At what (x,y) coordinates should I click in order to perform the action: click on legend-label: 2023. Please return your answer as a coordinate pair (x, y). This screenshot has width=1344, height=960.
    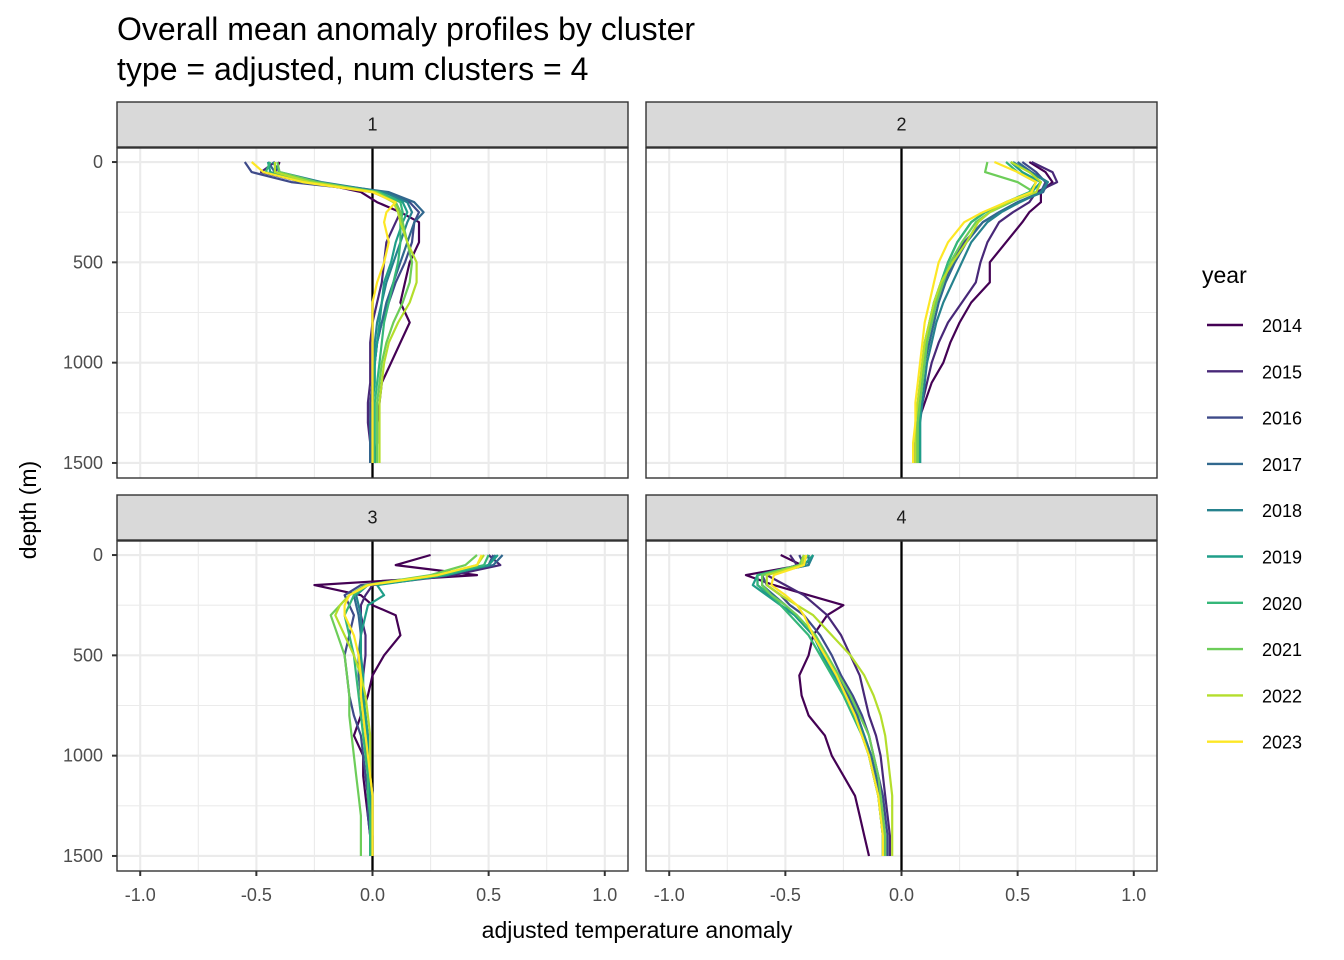
    Looking at the image, I should click on (1282, 743).